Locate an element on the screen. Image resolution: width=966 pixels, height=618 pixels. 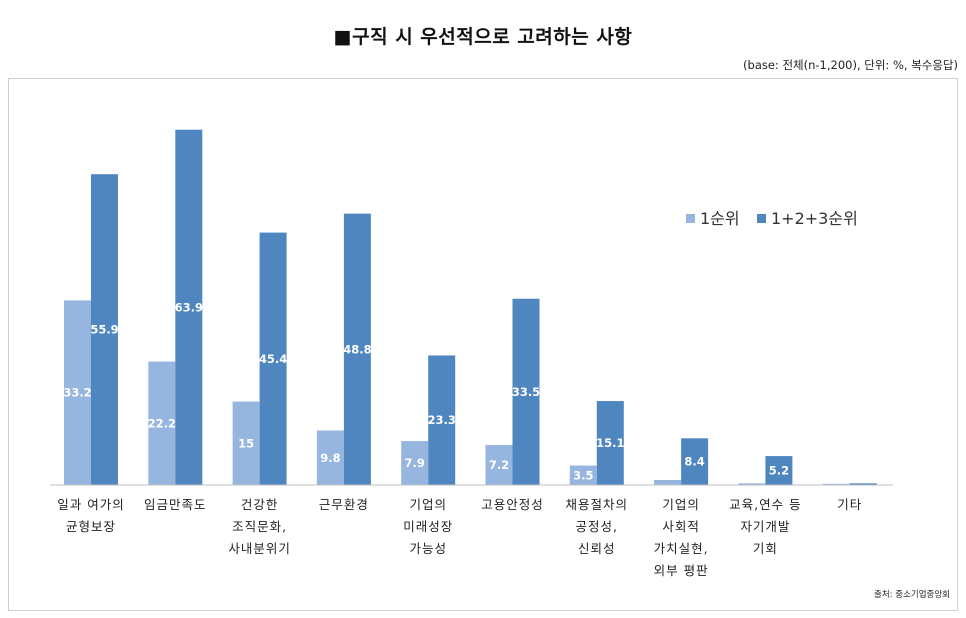
data-label-rank123-4: 23.3 is located at coordinates (442, 420).